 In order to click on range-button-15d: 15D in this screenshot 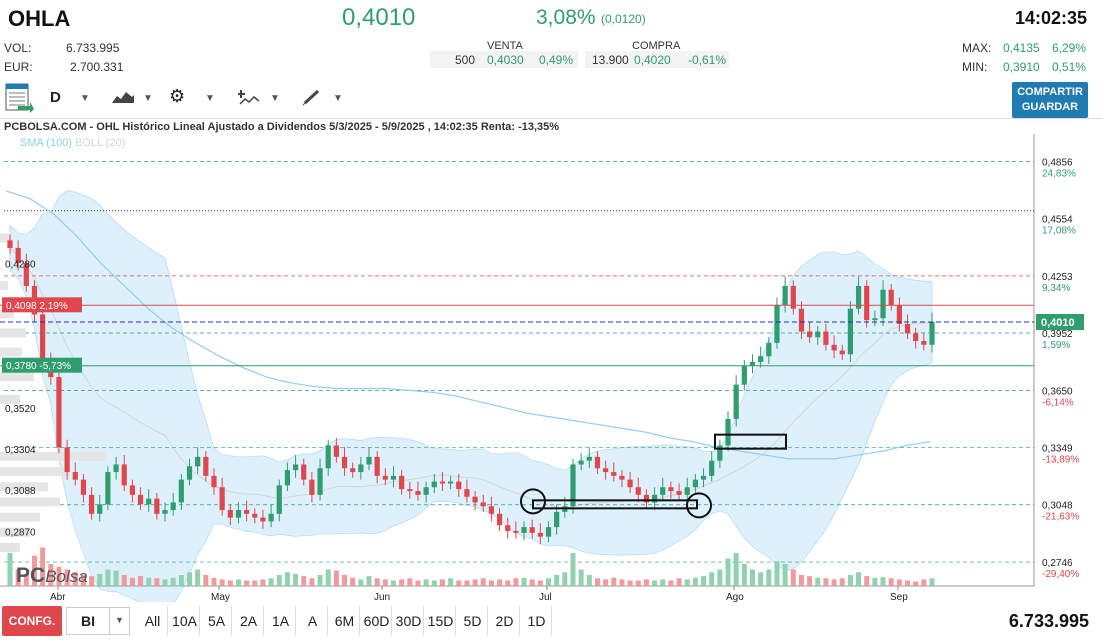, I will do `click(441, 621)`.